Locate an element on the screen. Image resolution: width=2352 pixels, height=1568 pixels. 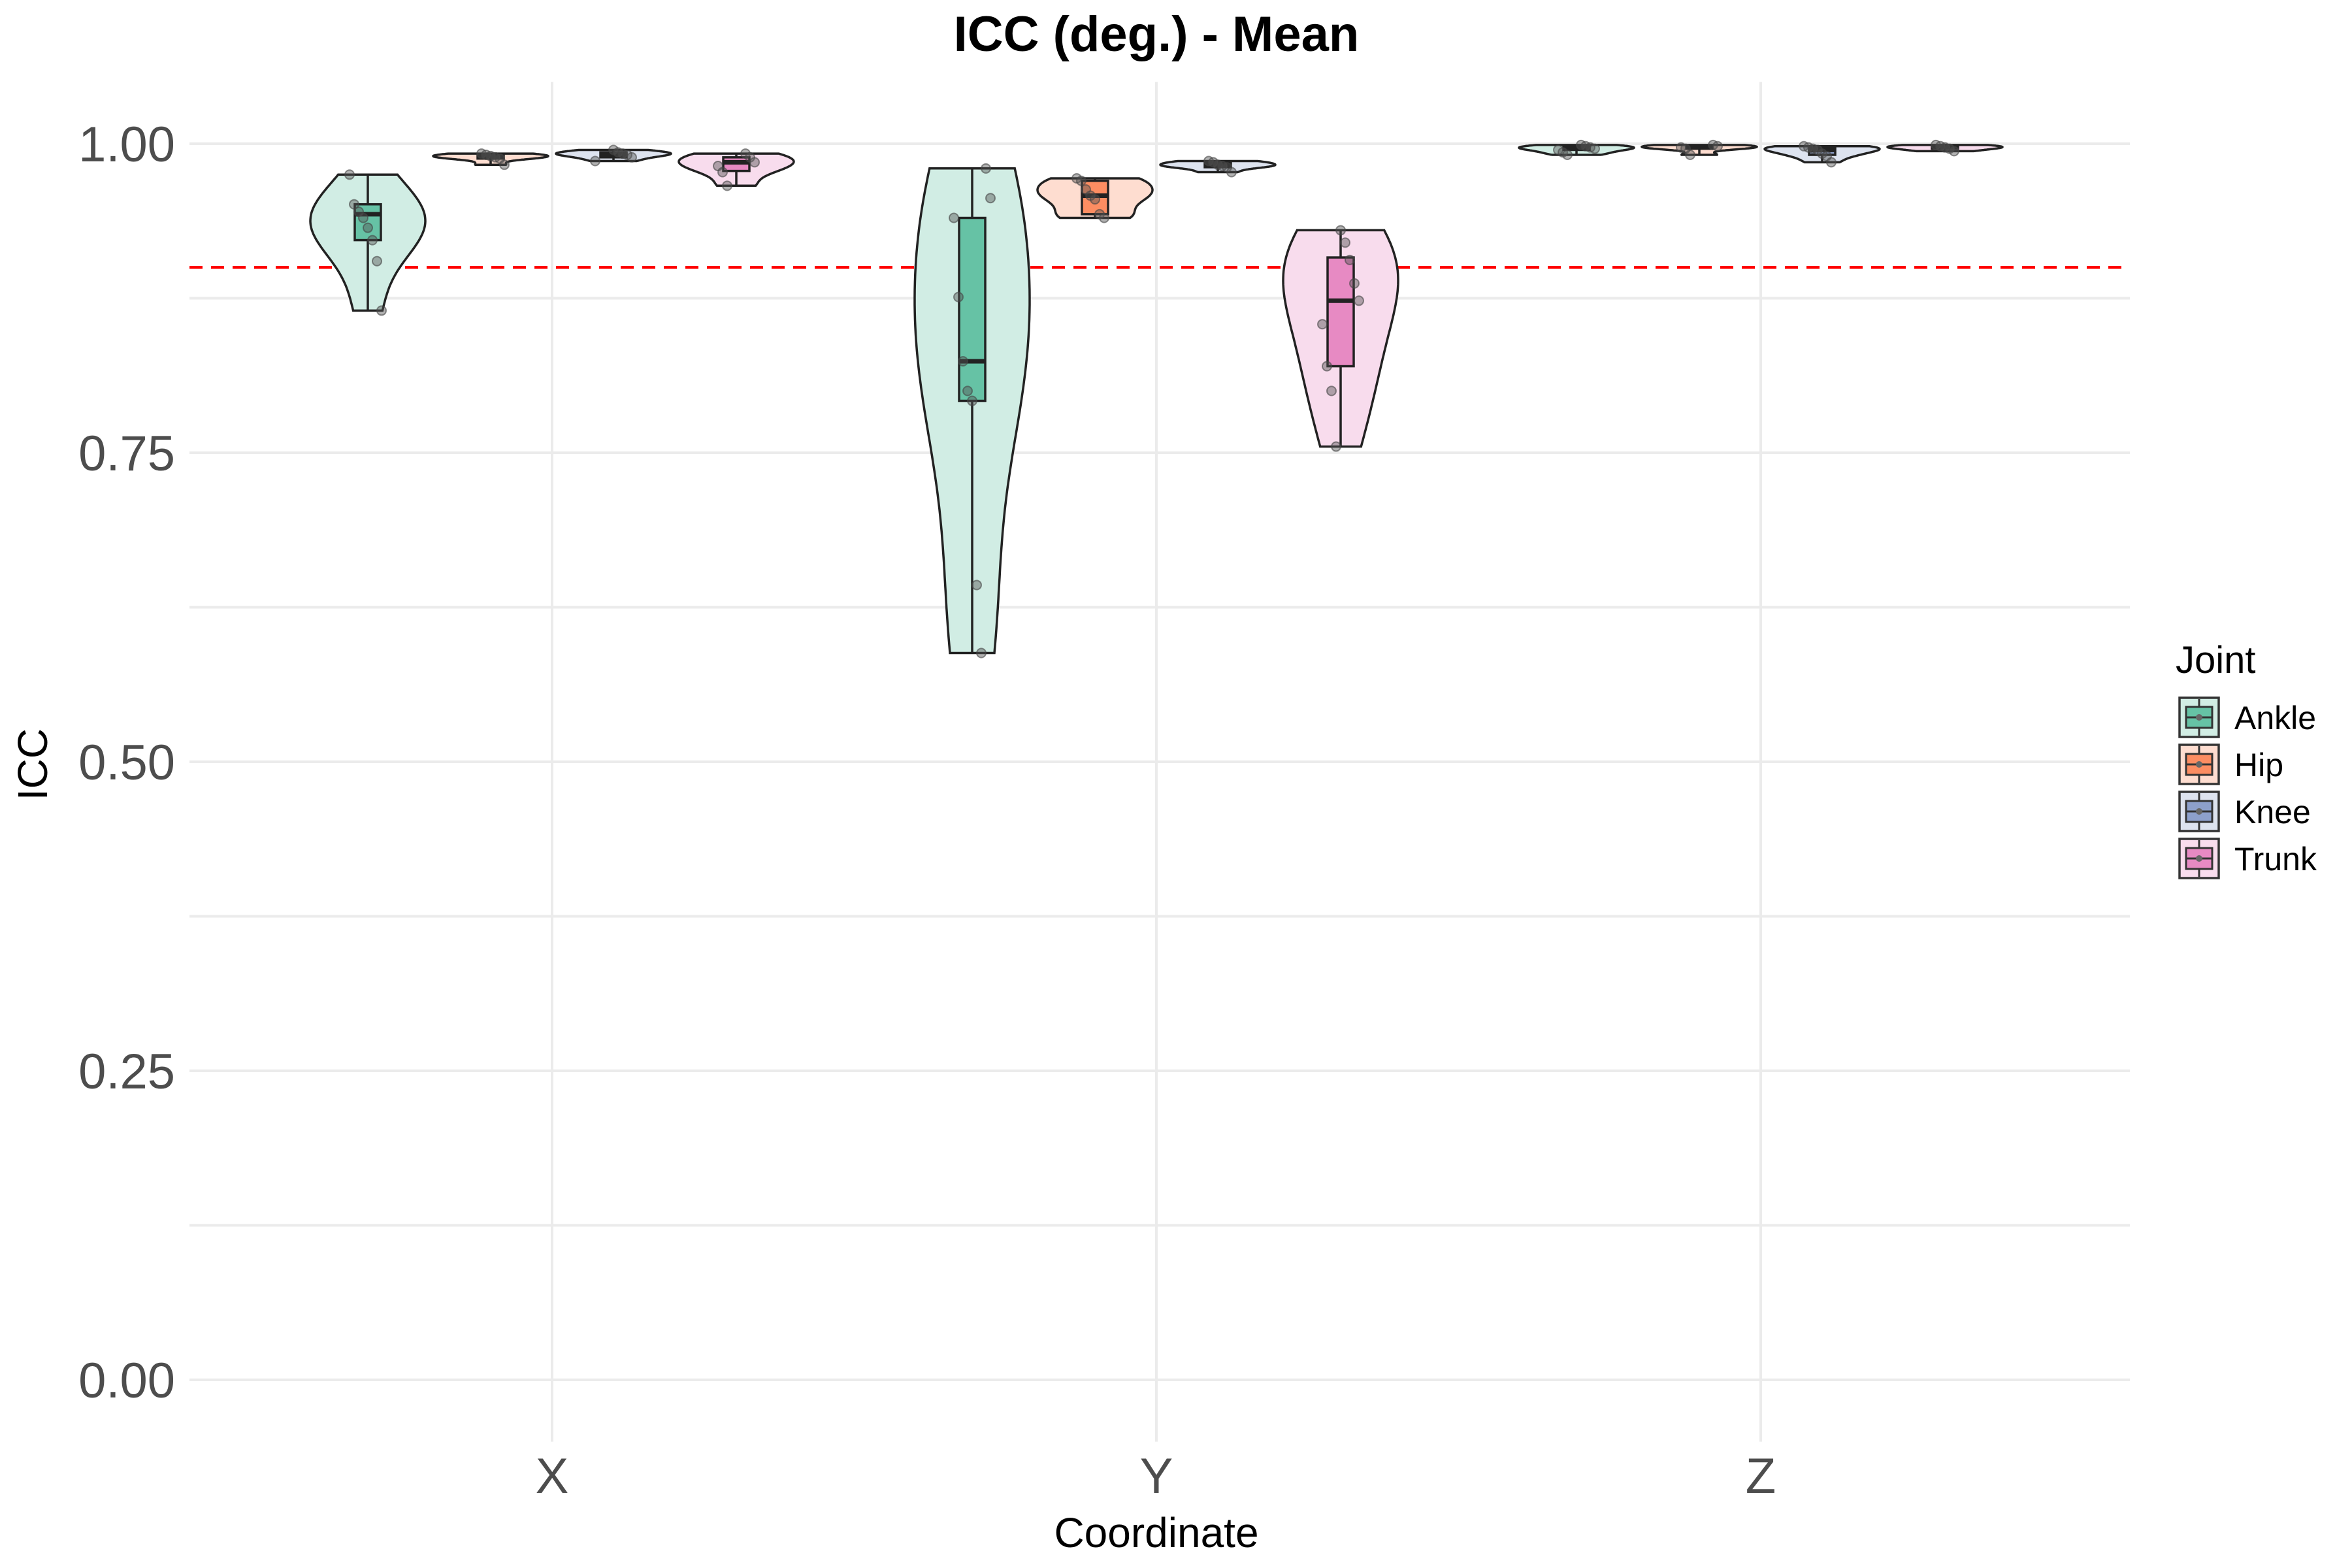
x-tick-label: Z is located at coordinates (1761, 1476).